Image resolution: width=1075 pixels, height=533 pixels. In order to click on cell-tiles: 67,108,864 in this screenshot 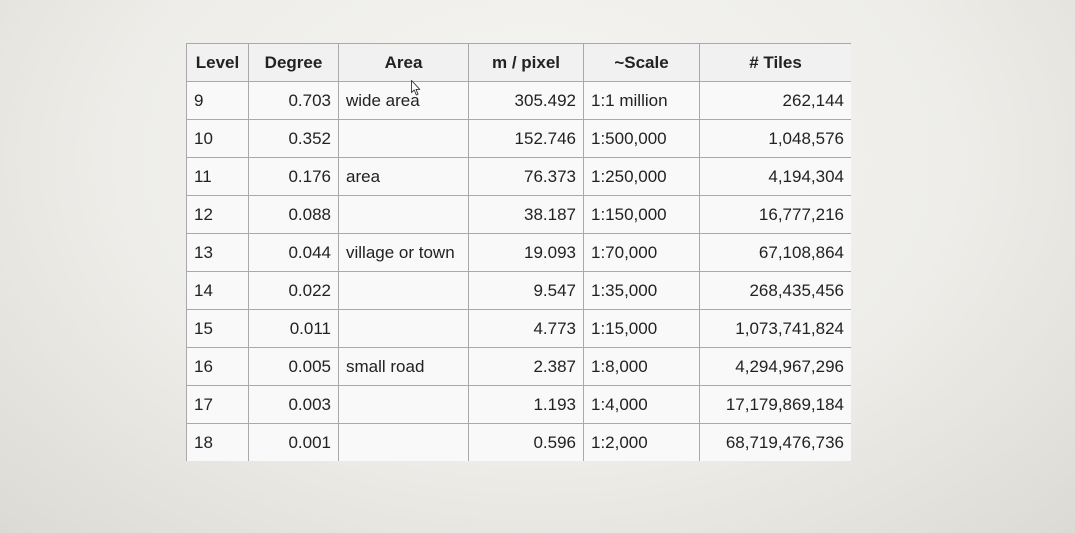, I will do `click(775, 252)`.